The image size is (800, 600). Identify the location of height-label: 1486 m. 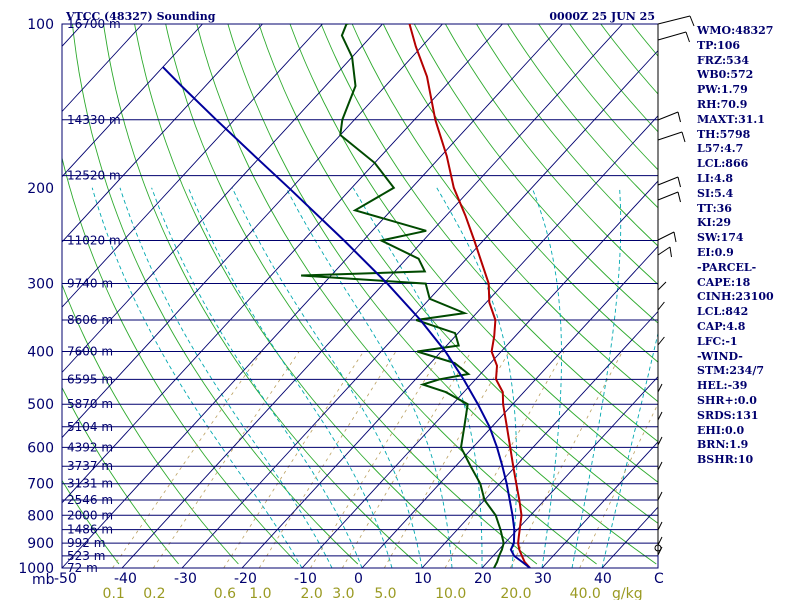
(90, 530).